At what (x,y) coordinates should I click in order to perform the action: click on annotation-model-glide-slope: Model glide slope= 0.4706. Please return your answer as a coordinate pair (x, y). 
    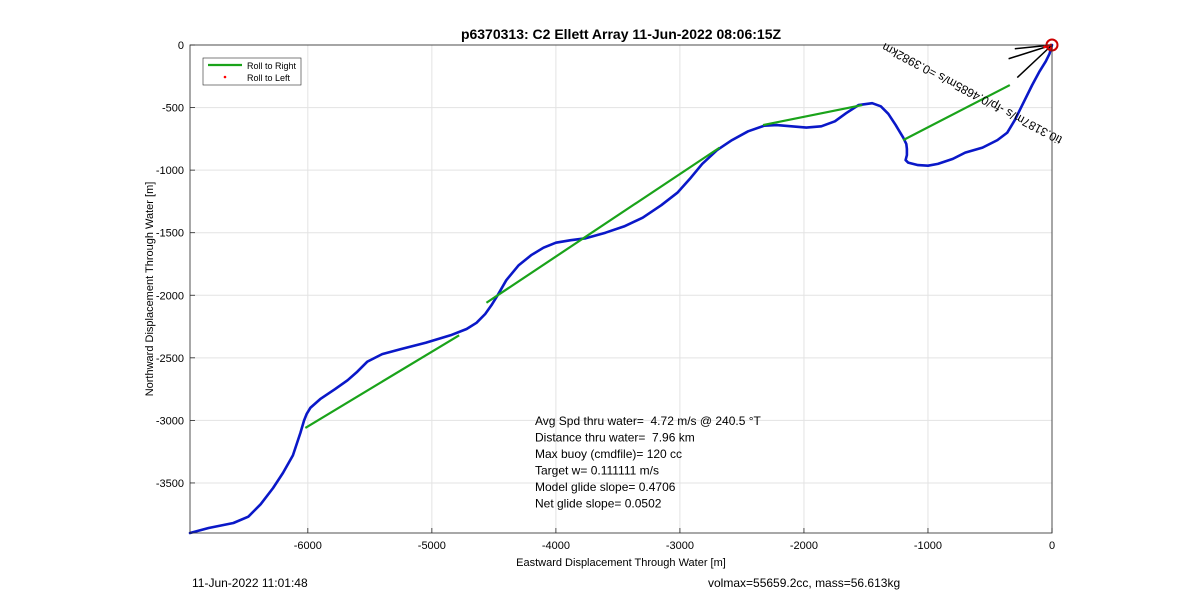
    Looking at the image, I should click on (605, 487).